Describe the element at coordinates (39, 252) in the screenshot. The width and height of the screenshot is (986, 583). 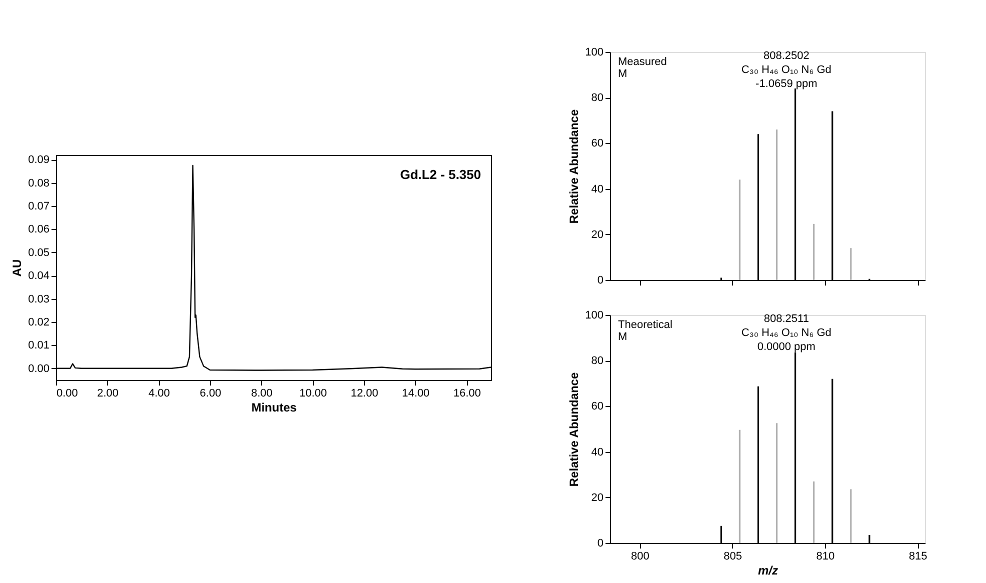
I see `y-tick-label: 0.05` at that location.